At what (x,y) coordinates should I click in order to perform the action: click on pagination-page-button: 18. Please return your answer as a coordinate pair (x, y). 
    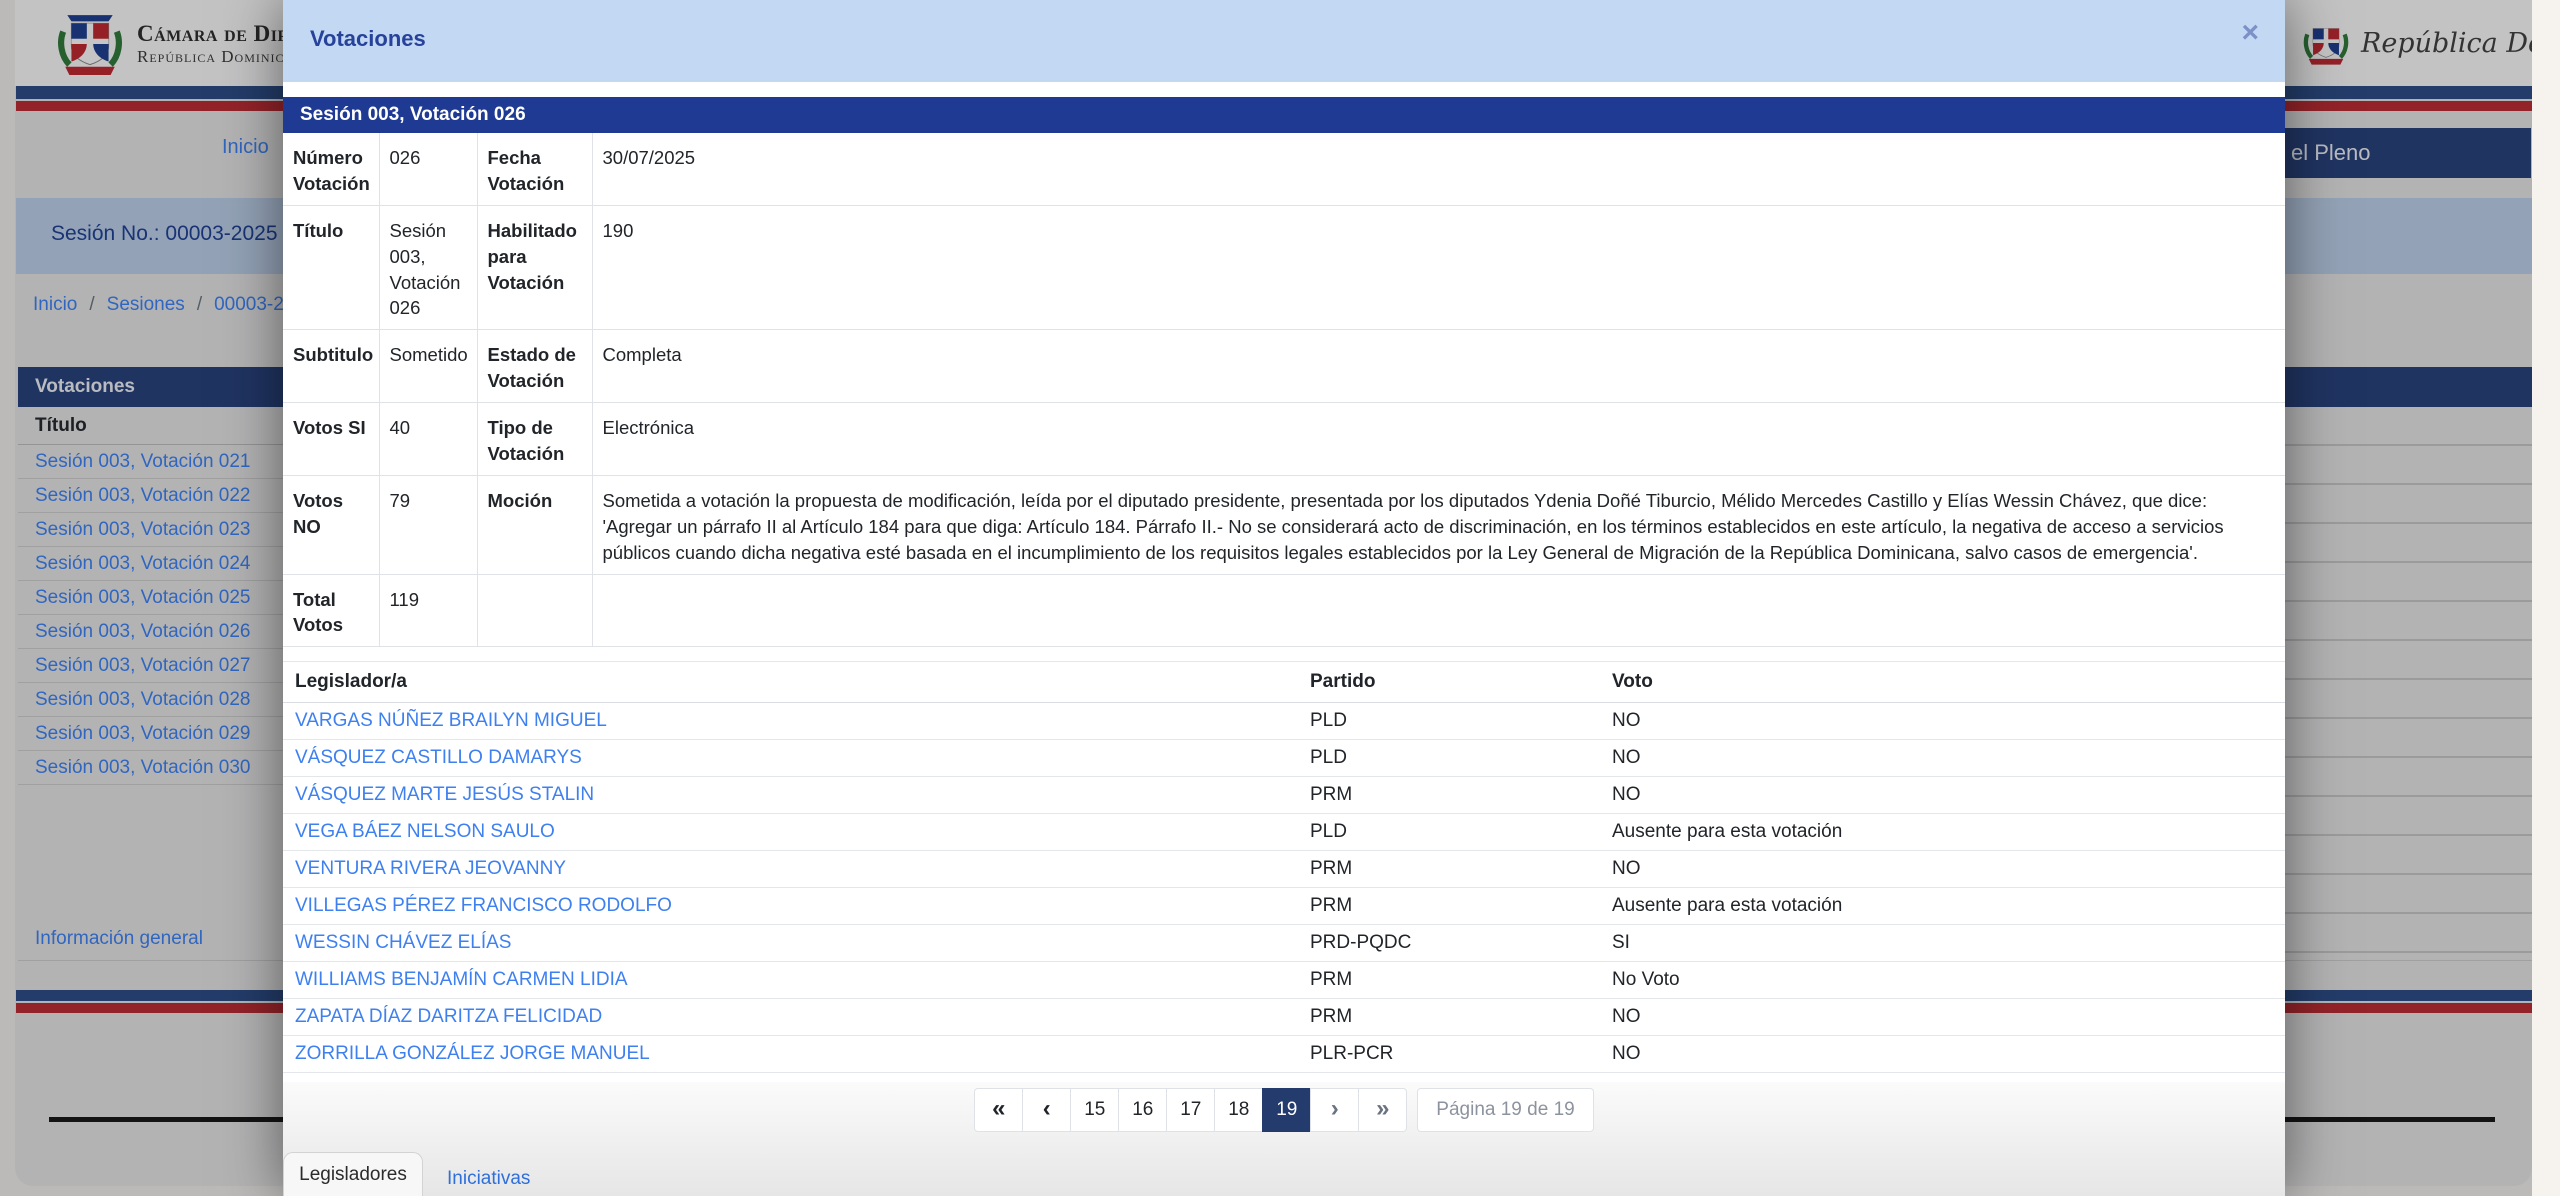
    Looking at the image, I should click on (1239, 1110).